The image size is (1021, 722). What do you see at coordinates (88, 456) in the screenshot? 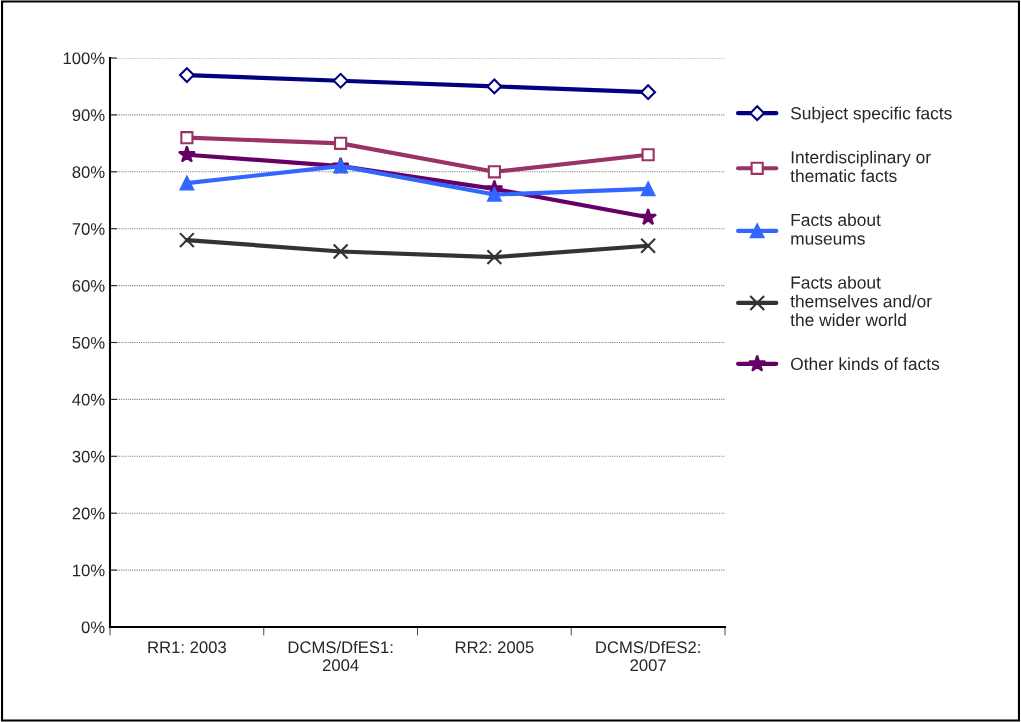
I see `y-tick-label: 30%` at bounding box center [88, 456].